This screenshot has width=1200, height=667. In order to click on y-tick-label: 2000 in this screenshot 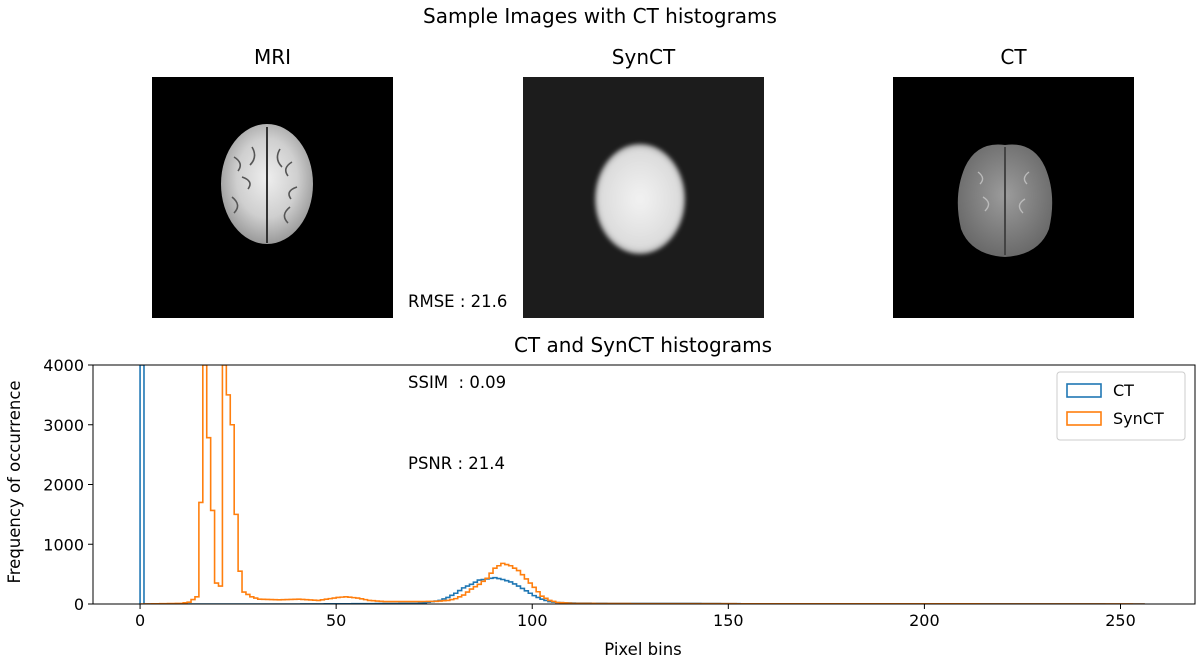, I will do `click(63, 485)`.